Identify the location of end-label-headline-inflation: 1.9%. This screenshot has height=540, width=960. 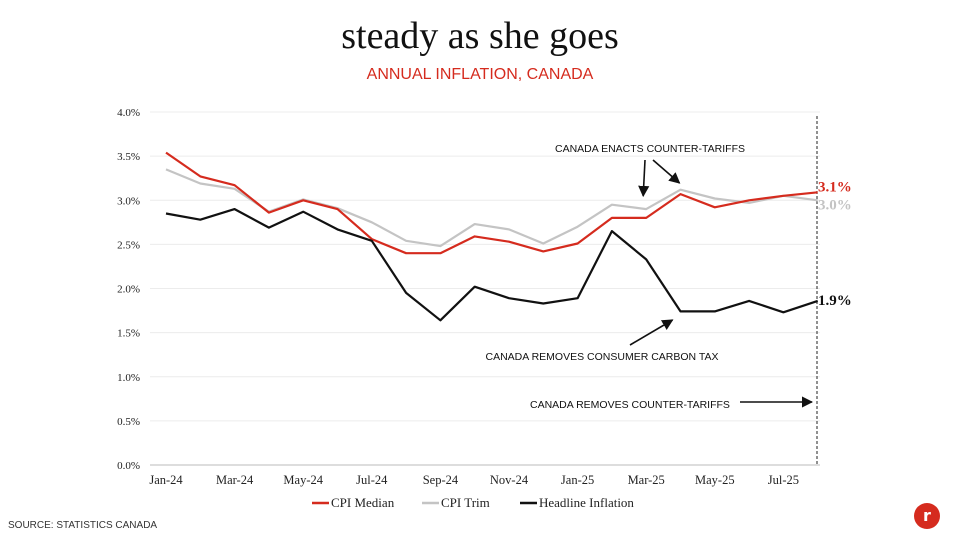
(835, 301).